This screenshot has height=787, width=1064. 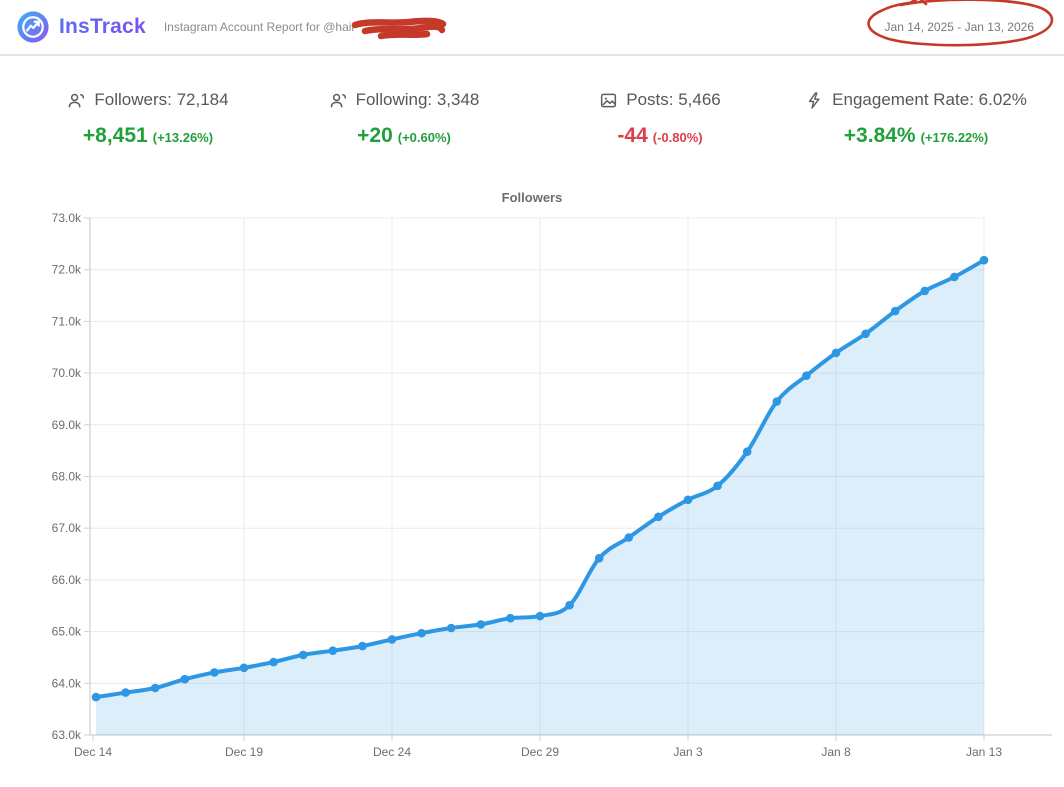 What do you see at coordinates (161, 99) in the screenshot?
I see `stat-label: Followers: 72,184` at bounding box center [161, 99].